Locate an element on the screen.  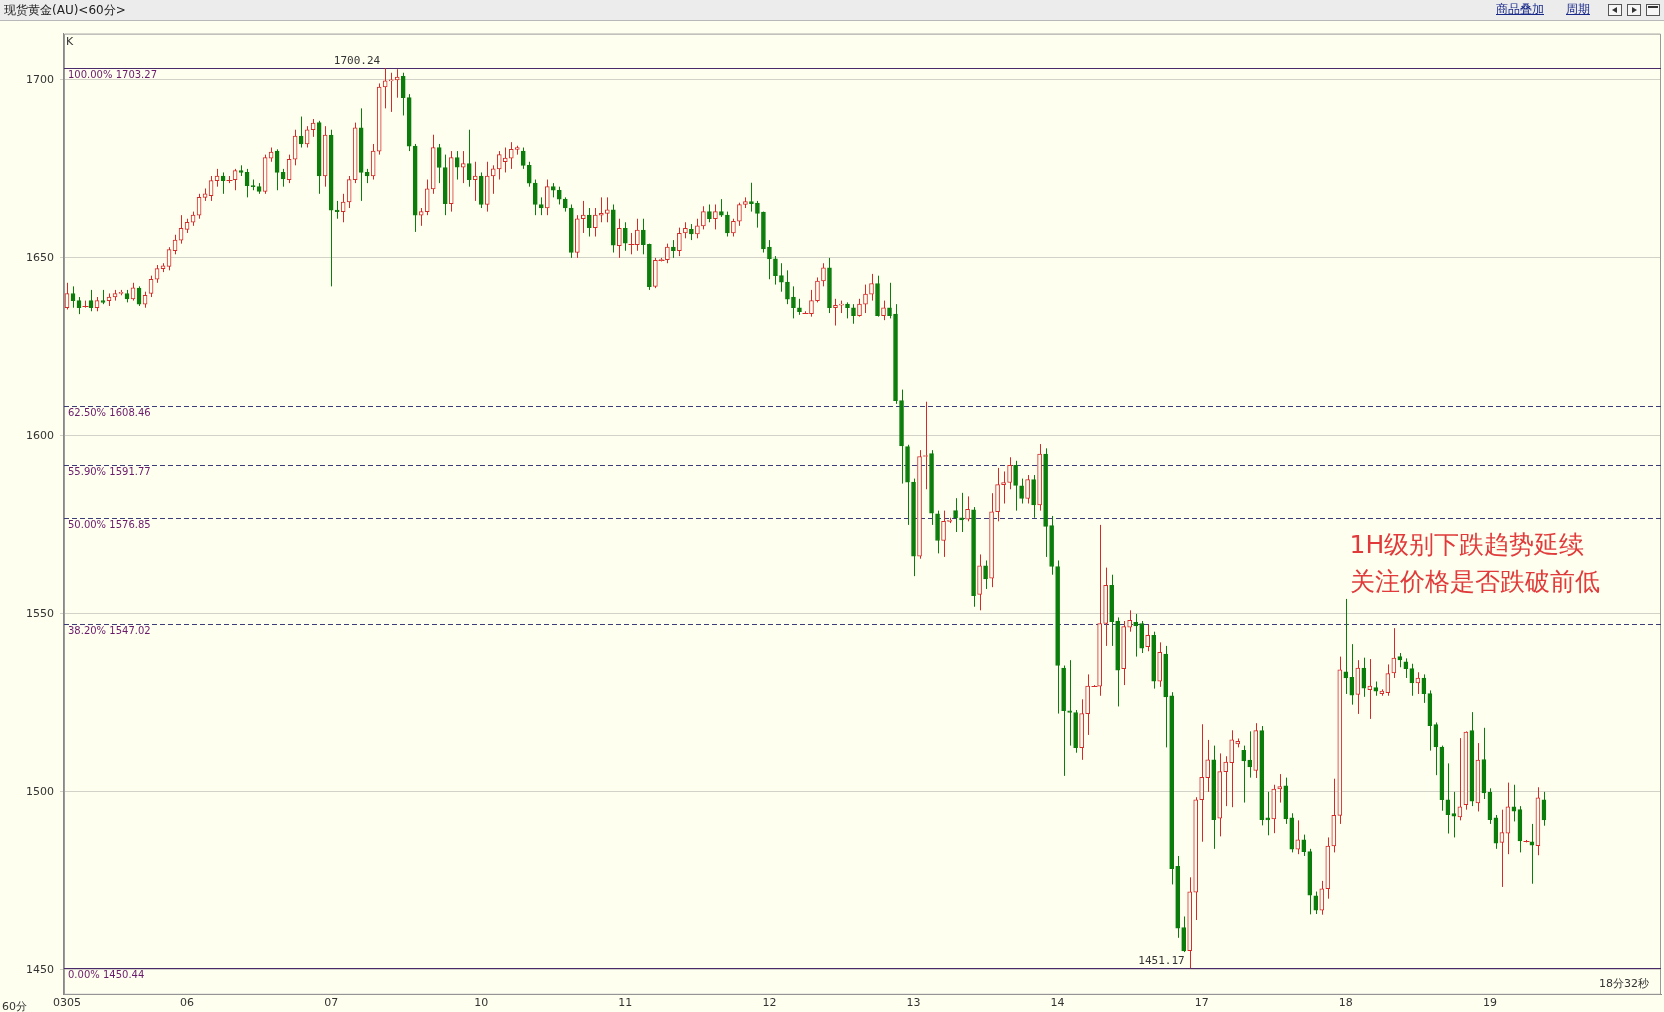
annotation: K is located at coordinates (69, 41).